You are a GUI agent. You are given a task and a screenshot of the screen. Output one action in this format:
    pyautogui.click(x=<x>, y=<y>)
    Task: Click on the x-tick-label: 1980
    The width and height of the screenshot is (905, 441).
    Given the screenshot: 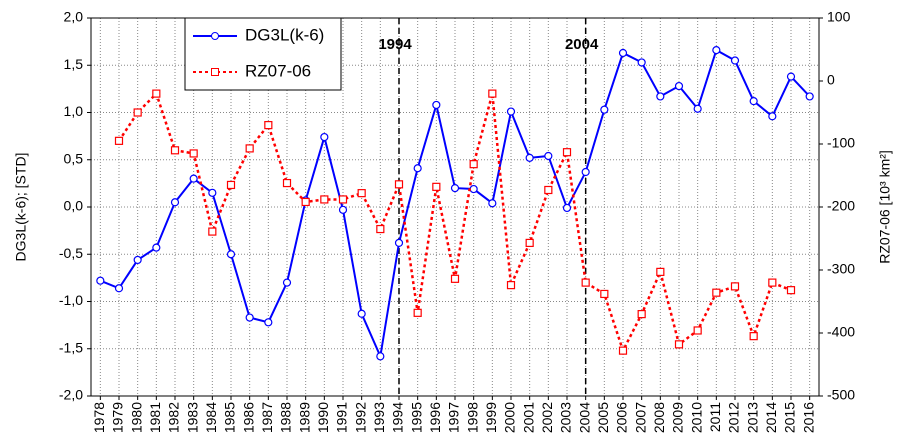 What is the action you would take?
    pyautogui.click(x=136, y=417)
    